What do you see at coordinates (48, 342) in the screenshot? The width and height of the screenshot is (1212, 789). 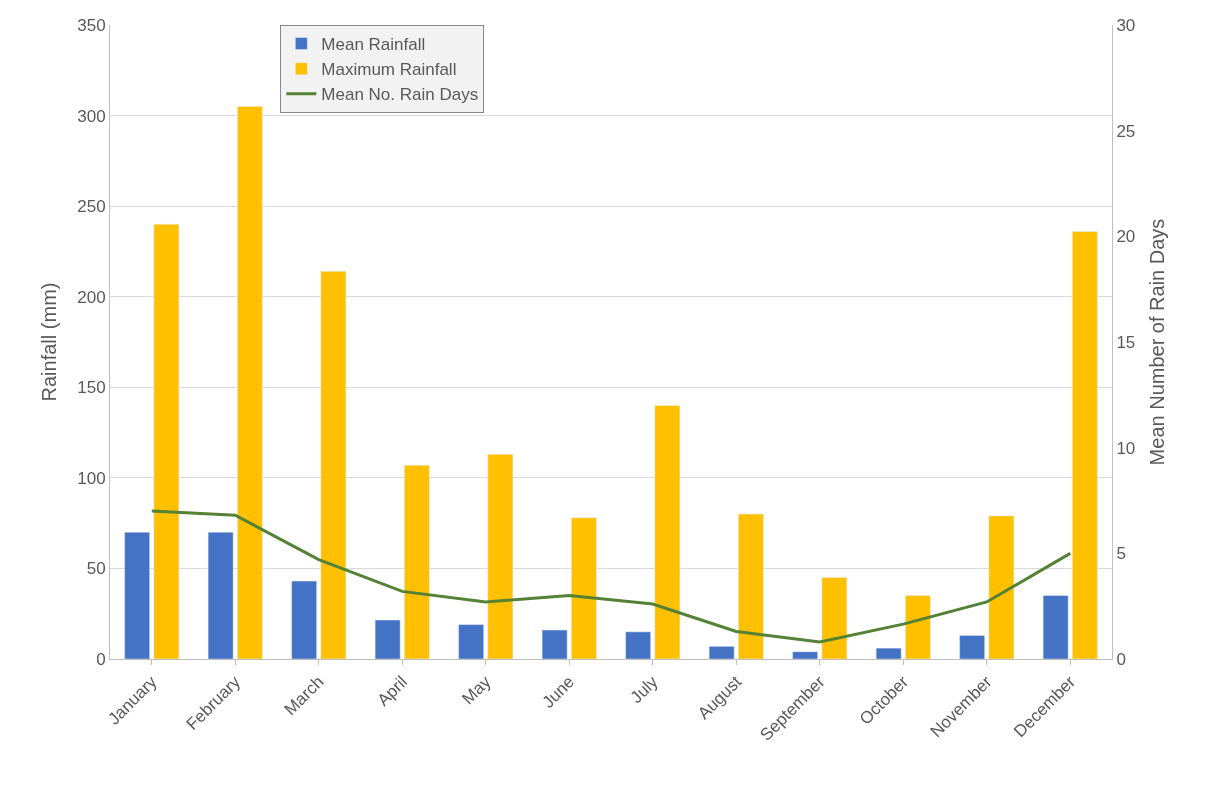 I see `y-axis-title: Rainfall (mm)` at bounding box center [48, 342].